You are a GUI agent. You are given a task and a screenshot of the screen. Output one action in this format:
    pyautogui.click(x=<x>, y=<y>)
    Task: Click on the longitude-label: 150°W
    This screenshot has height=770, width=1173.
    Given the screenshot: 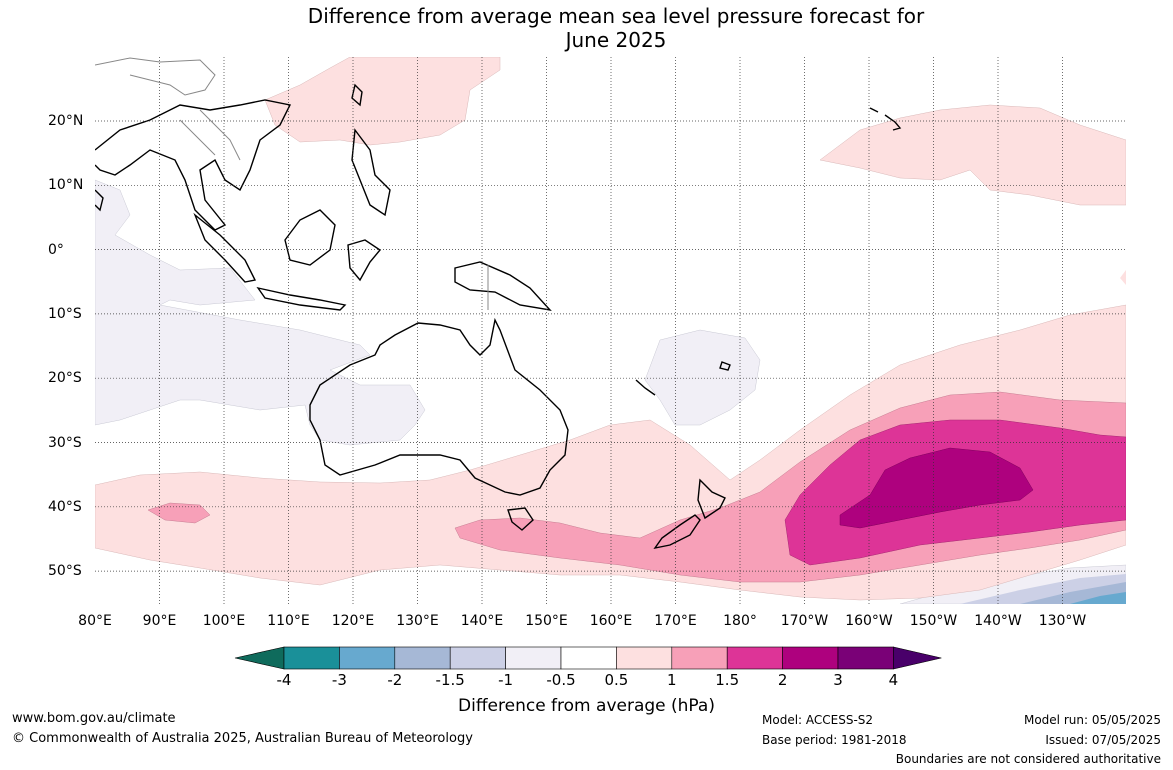 What is the action you would take?
    pyautogui.click(x=933, y=621)
    